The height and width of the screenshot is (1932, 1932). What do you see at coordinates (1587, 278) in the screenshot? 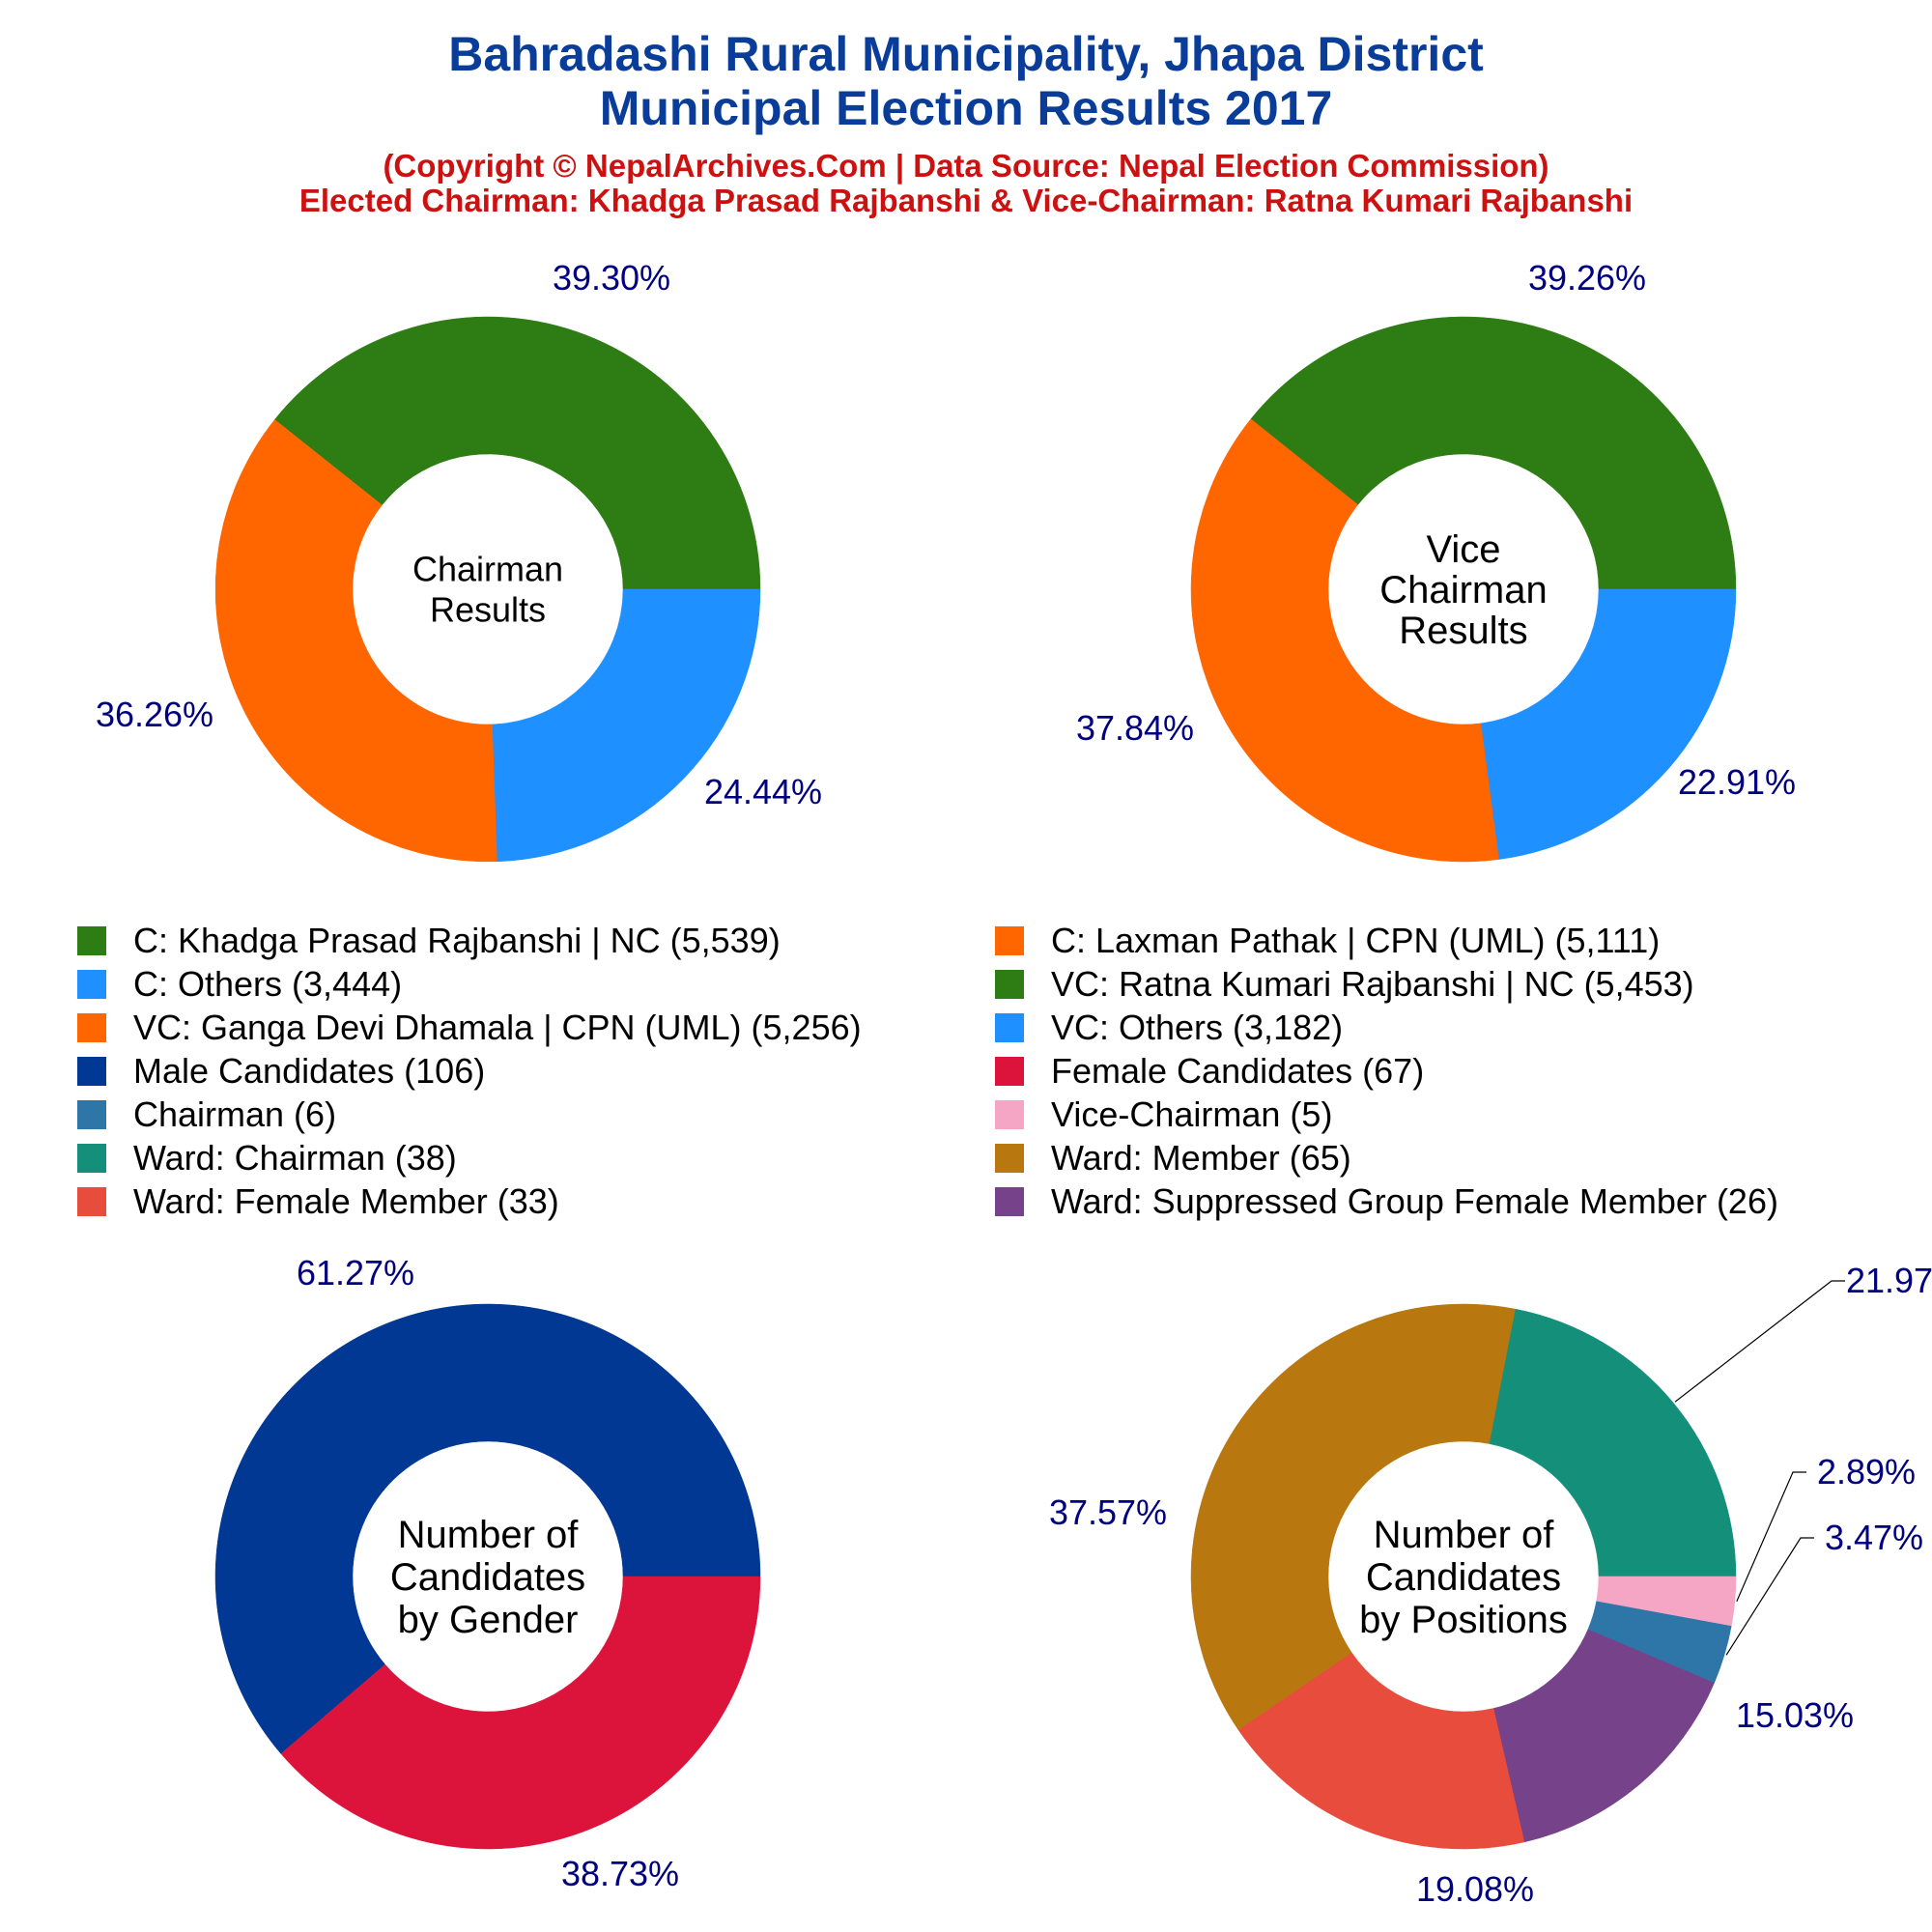
I see `slice-percent-label: 39.26%` at bounding box center [1587, 278].